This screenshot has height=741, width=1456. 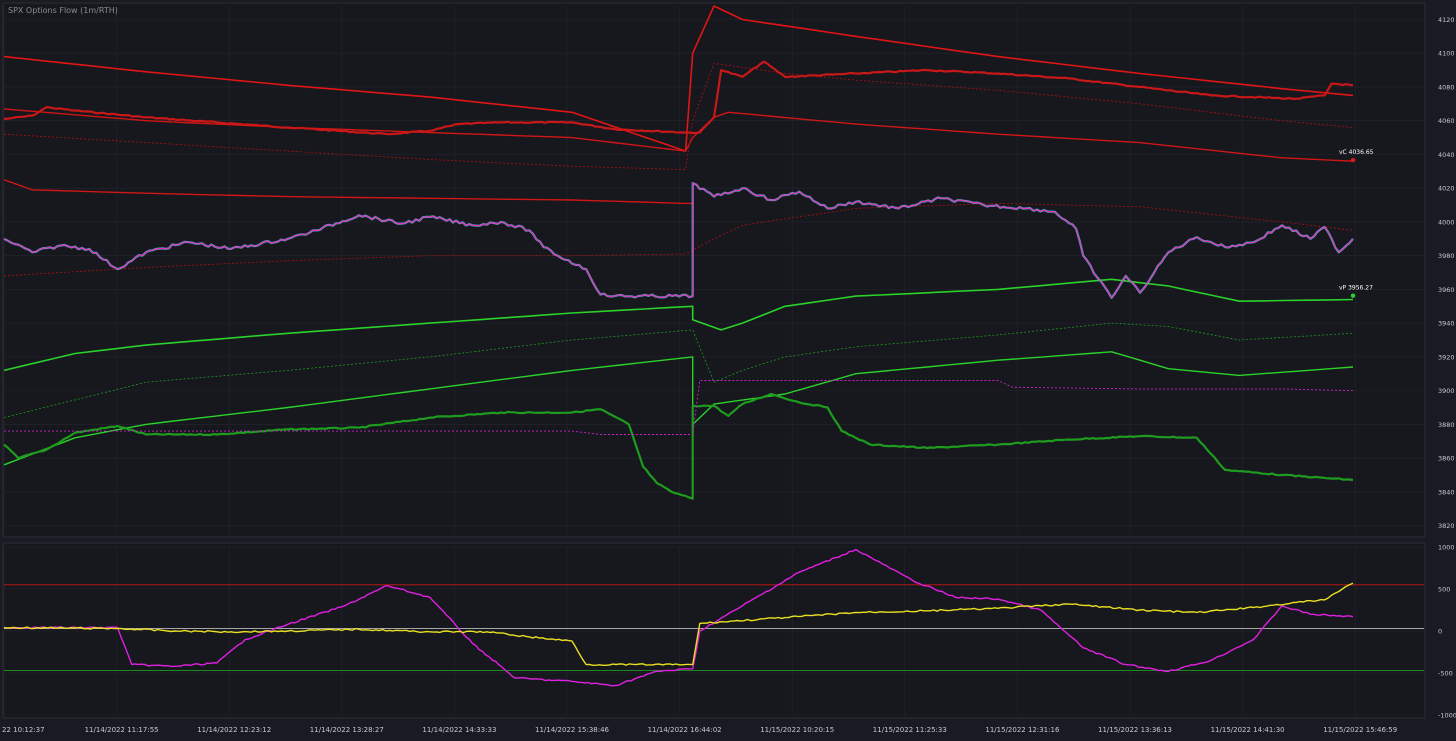 I want to click on bottom-y-tick-label-2: 0, so click(x=1440, y=632).